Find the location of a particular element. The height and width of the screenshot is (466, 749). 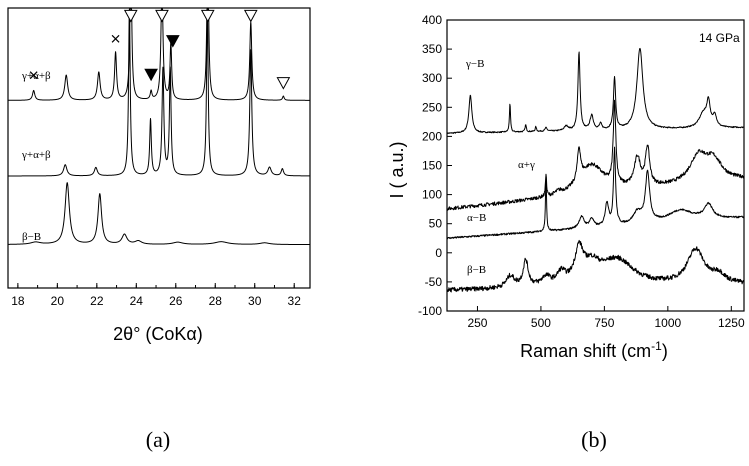

y-tick-label-b-4: 100 is located at coordinates (432, 195).